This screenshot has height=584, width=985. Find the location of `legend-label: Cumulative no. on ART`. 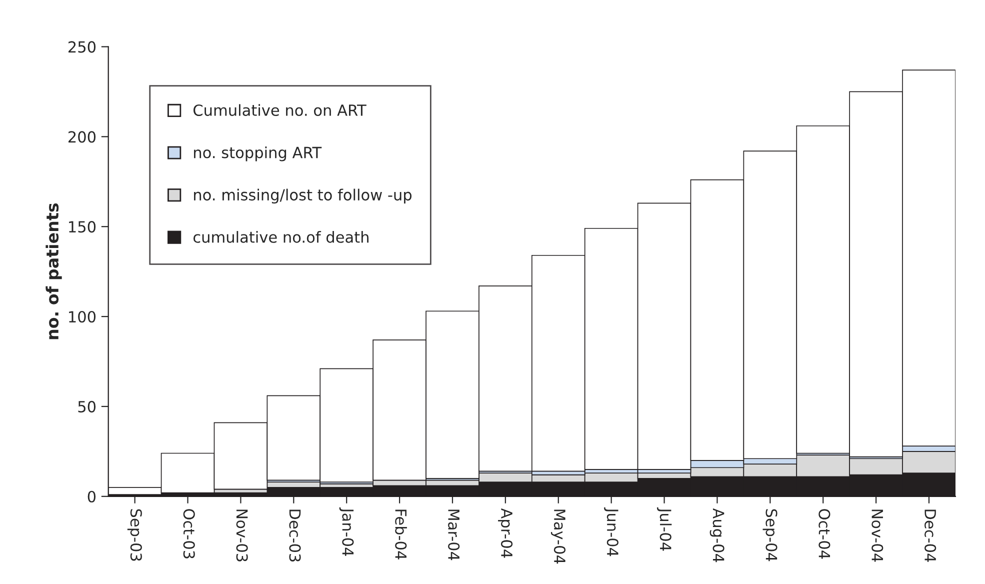

legend-label: Cumulative no. on ART is located at coordinates (280, 110).